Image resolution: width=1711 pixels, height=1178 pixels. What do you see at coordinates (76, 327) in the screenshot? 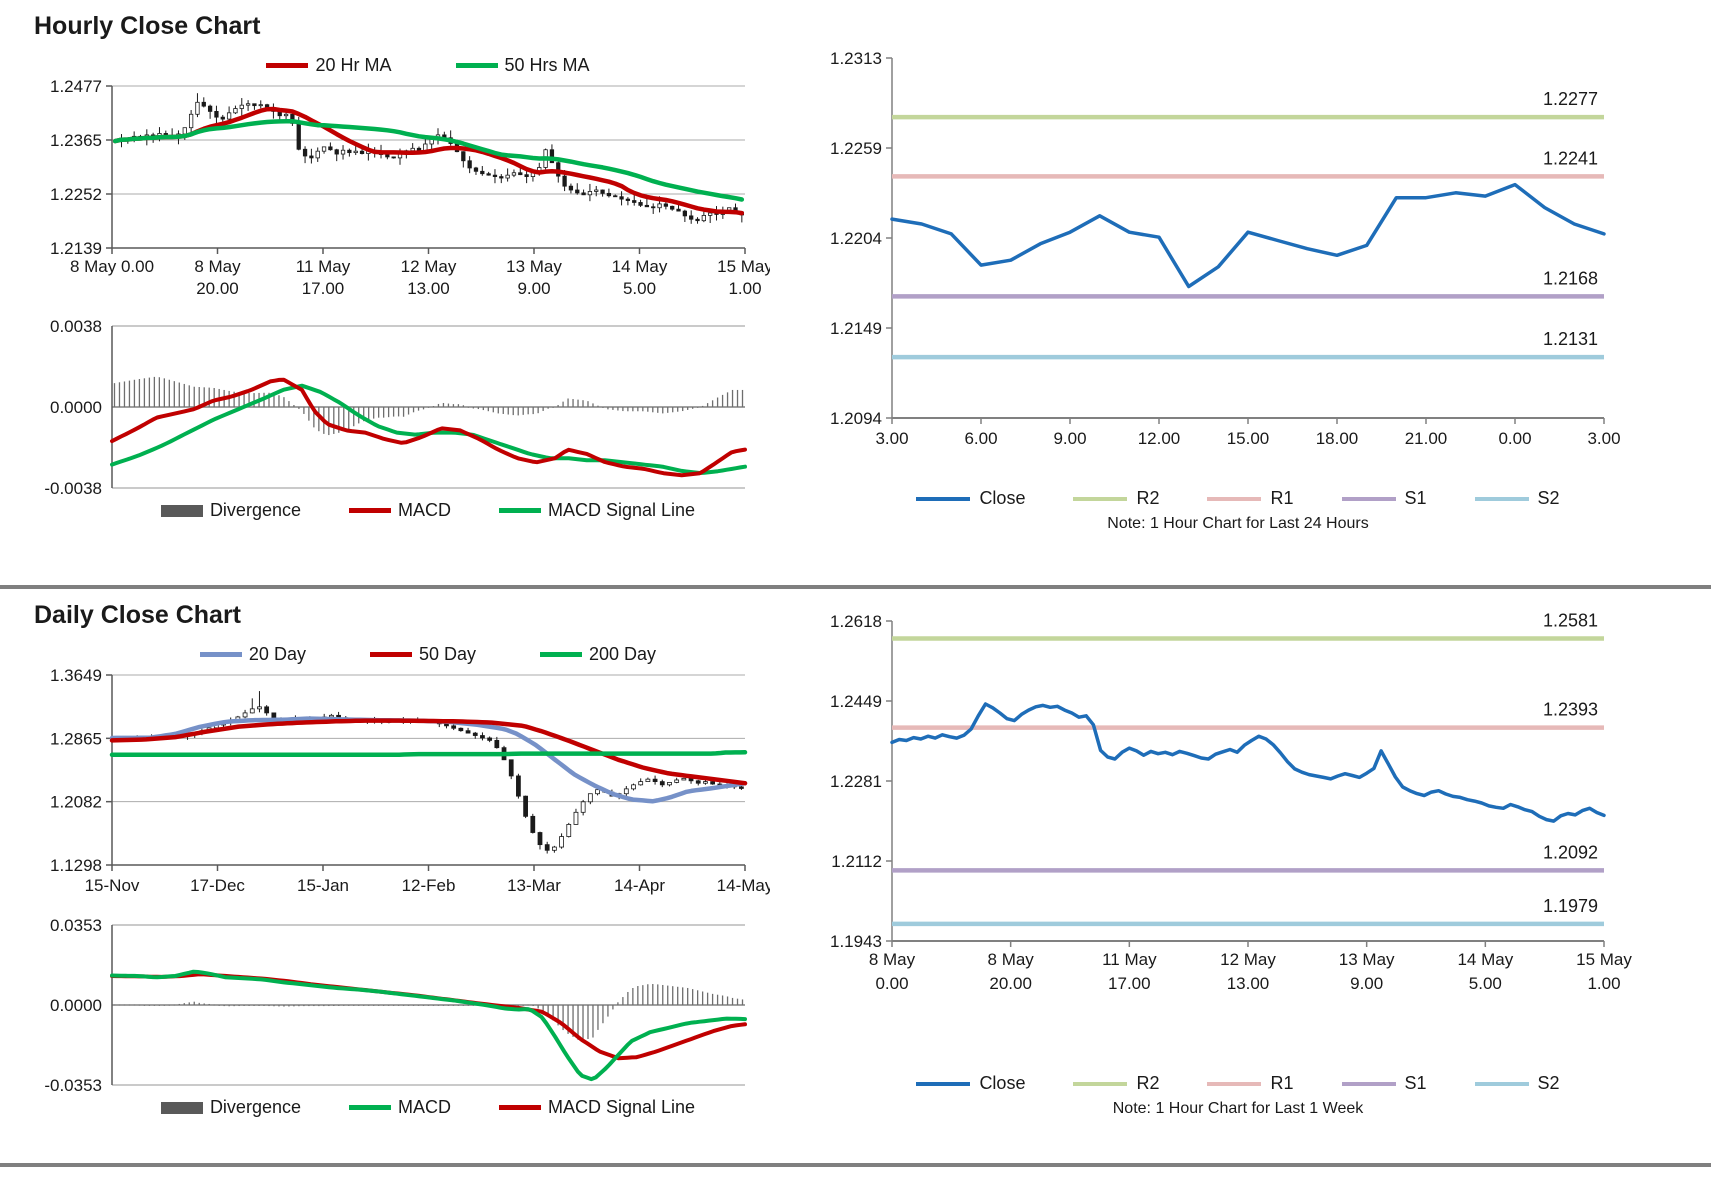
I see `svg-text: 0.0038` at bounding box center [76, 327].